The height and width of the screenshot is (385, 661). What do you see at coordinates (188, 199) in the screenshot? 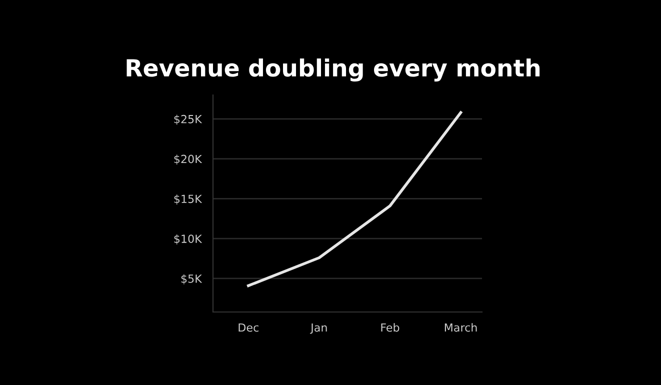
I see `y-tick-label: $15K` at bounding box center [188, 199].